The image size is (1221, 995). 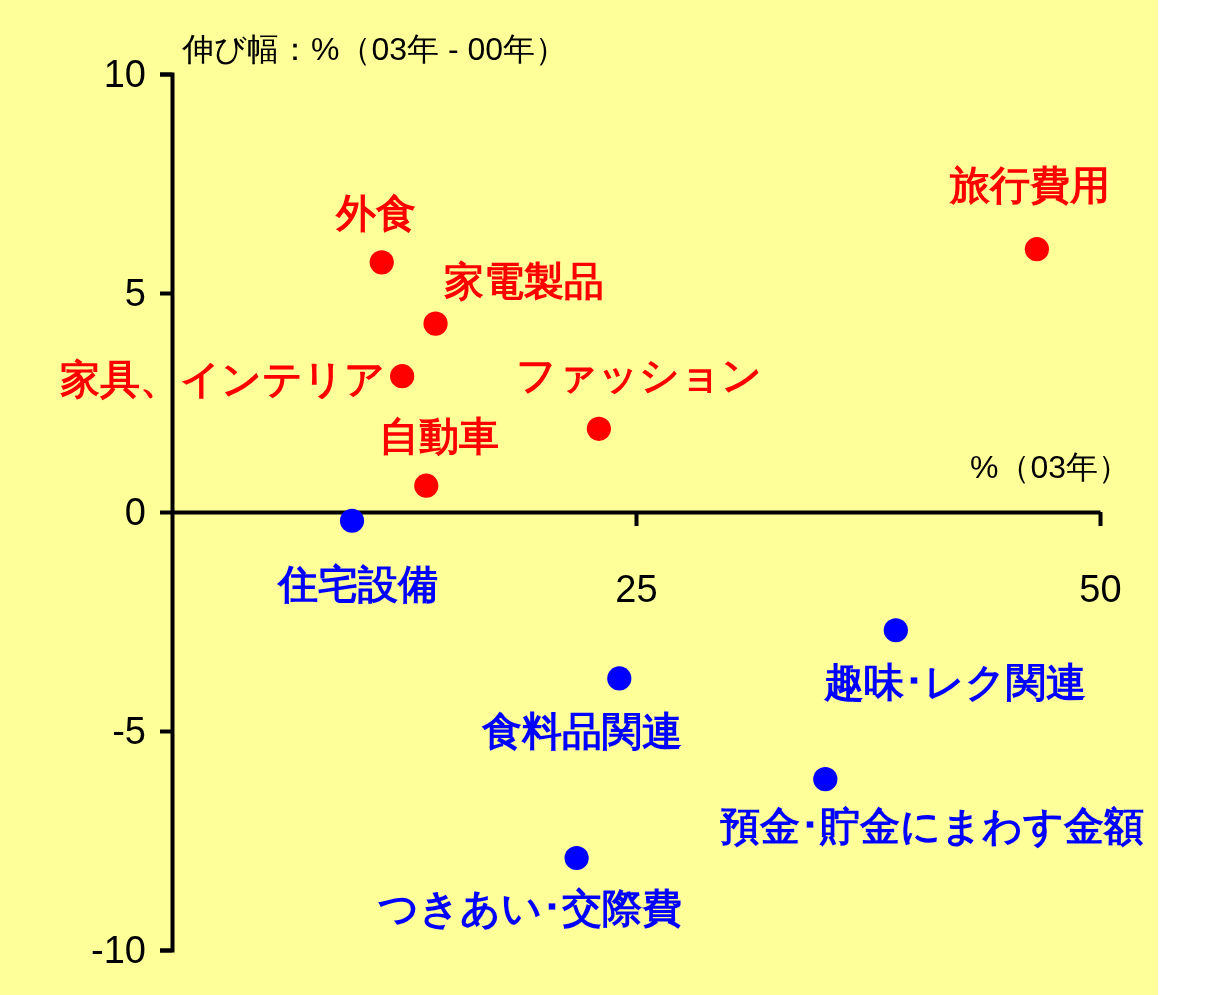 What do you see at coordinates (135, 292) in the screenshot?
I see `y-tick-label: 5` at bounding box center [135, 292].